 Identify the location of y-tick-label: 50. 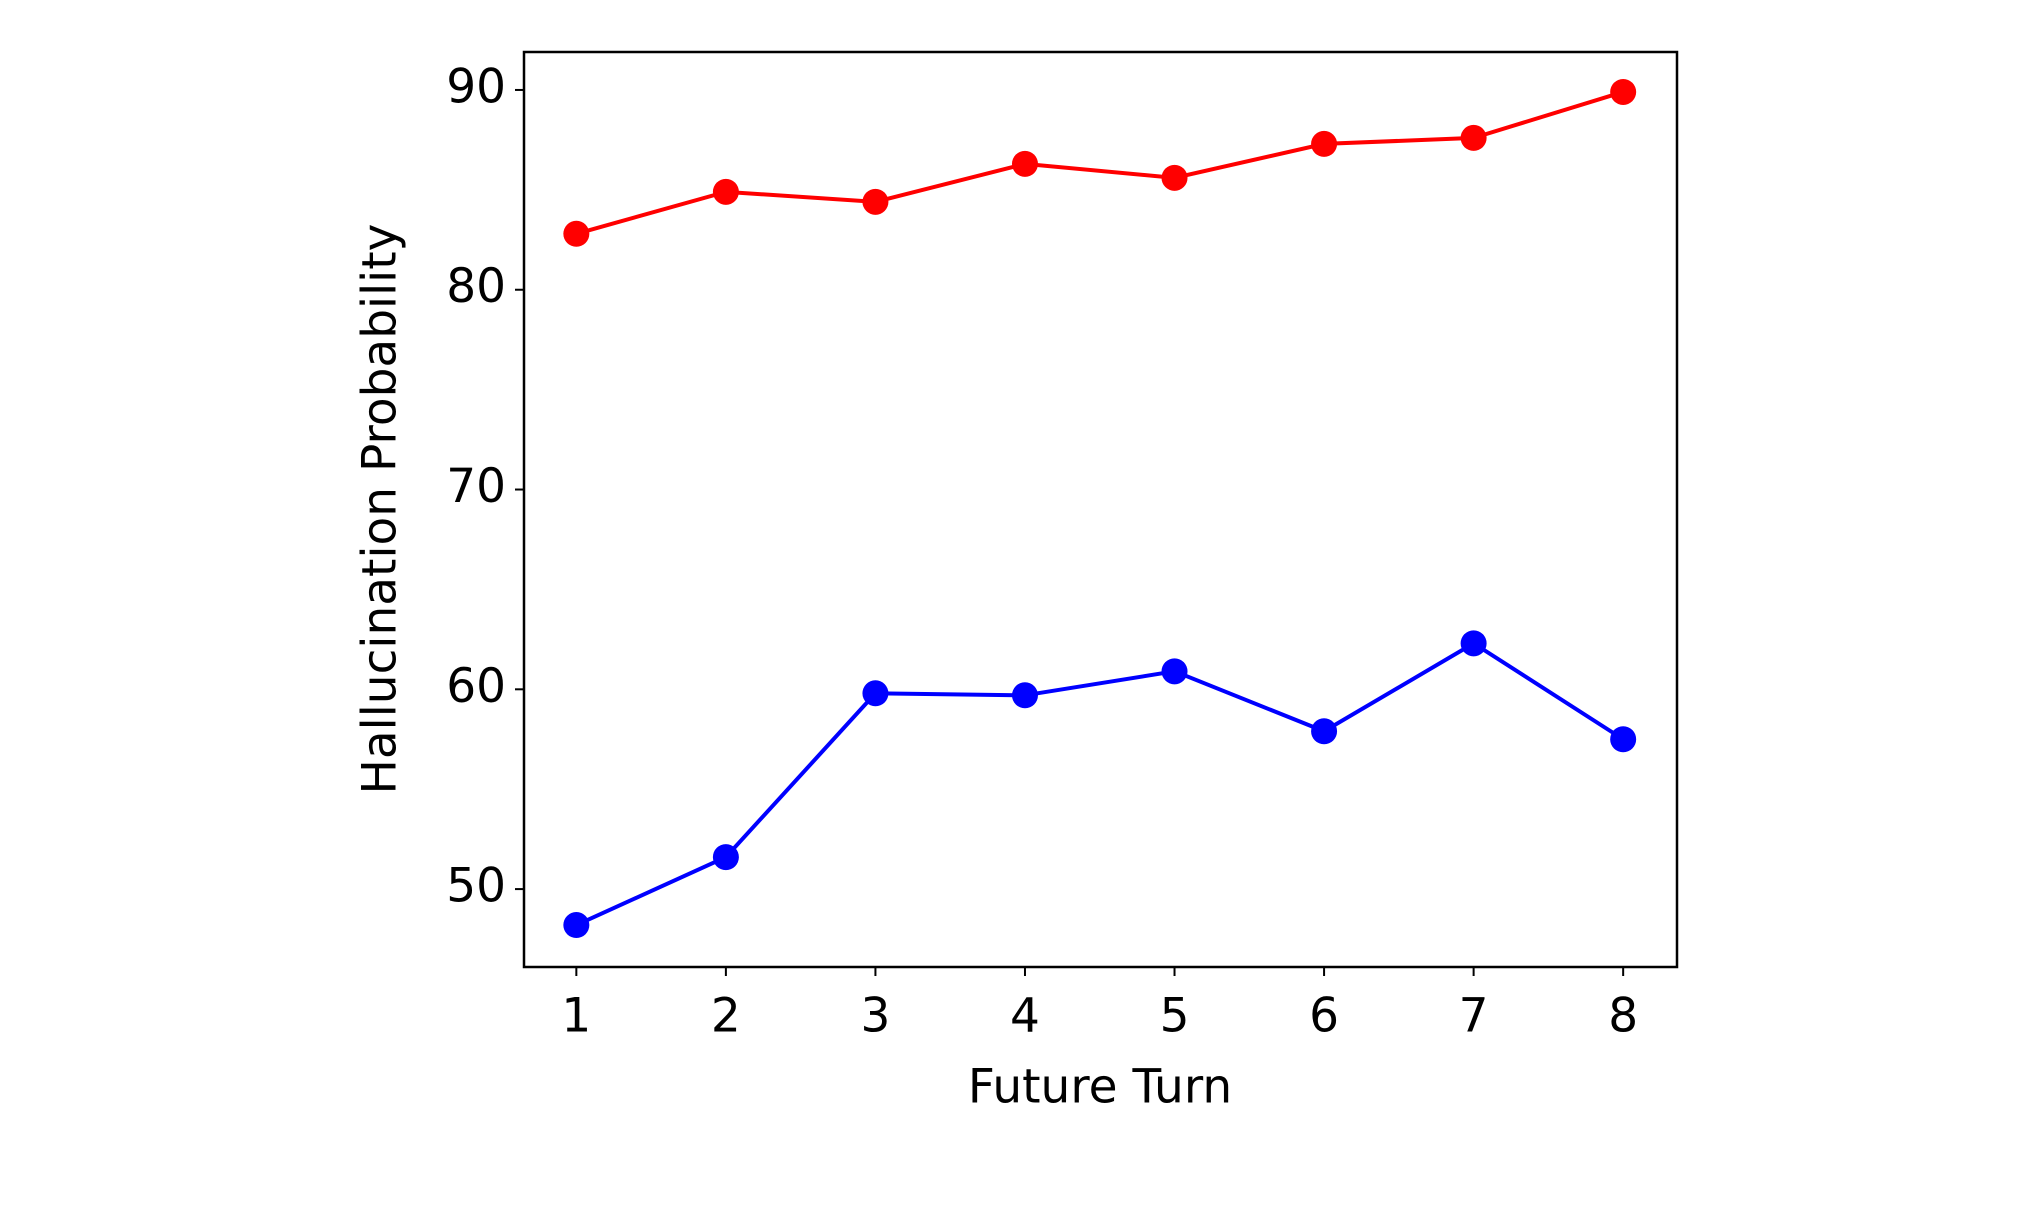
(476, 886).